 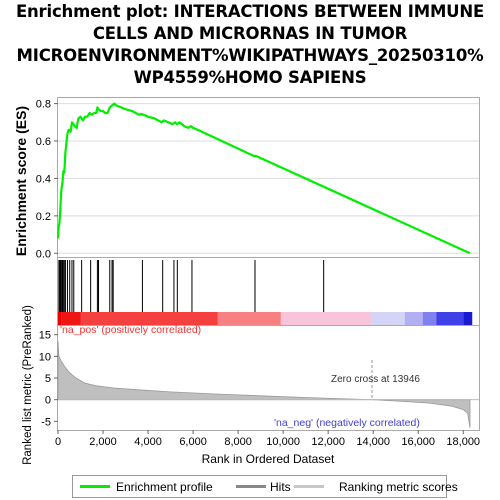 What do you see at coordinates (347, 423) in the screenshot?
I see `neg-correlated-label: 'na_neg' (negatively correlated)` at bounding box center [347, 423].